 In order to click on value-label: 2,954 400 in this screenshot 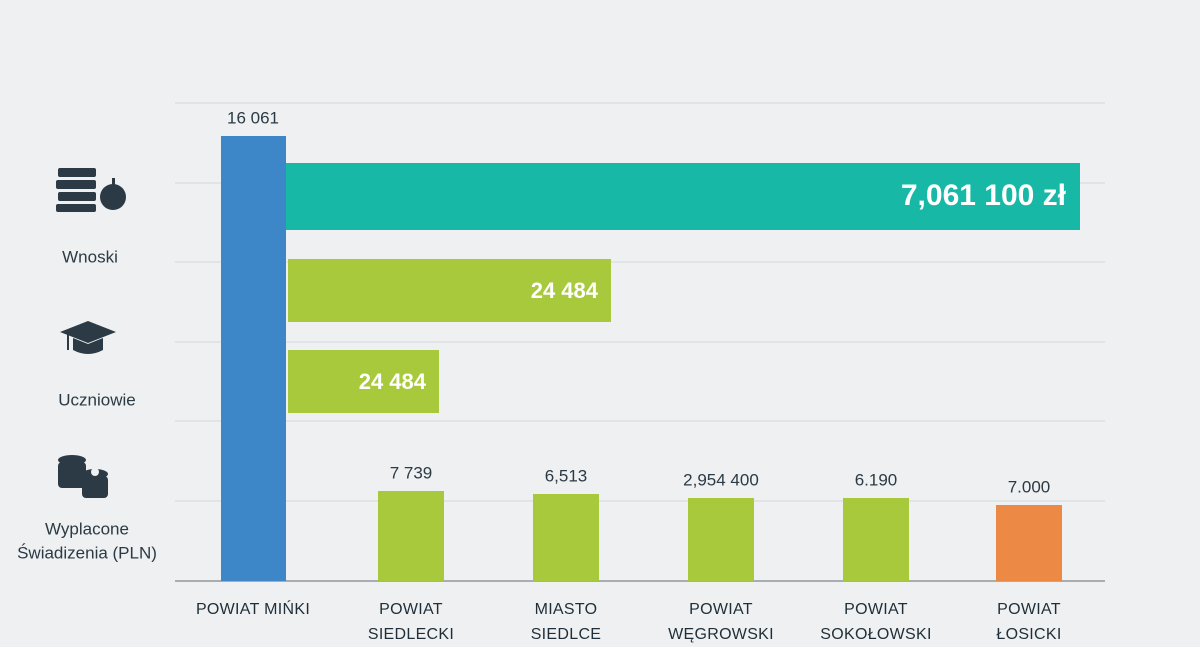, I will do `click(721, 479)`.